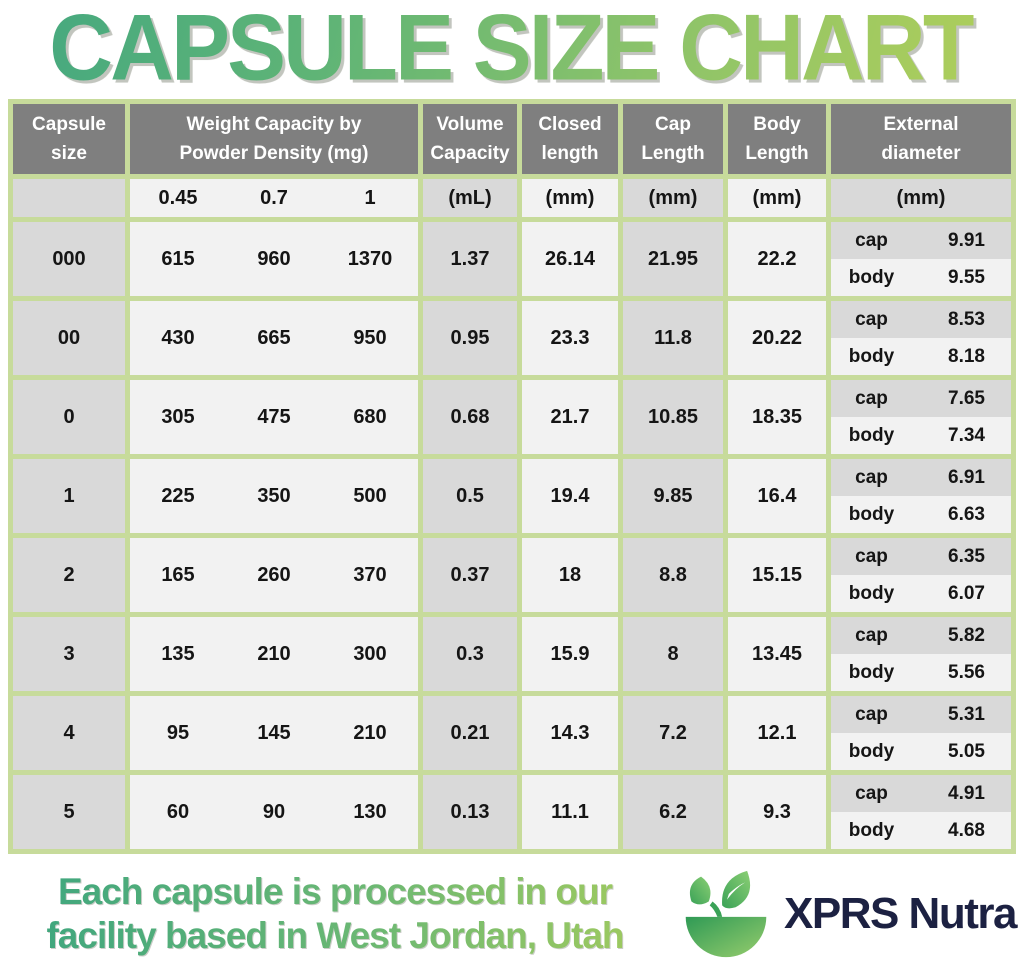 The width and height of the screenshot is (1024, 966). What do you see at coordinates (570, 139) in the screenshot?
I see `header-closed-length: Closed length` at bounding box center [570, 139].